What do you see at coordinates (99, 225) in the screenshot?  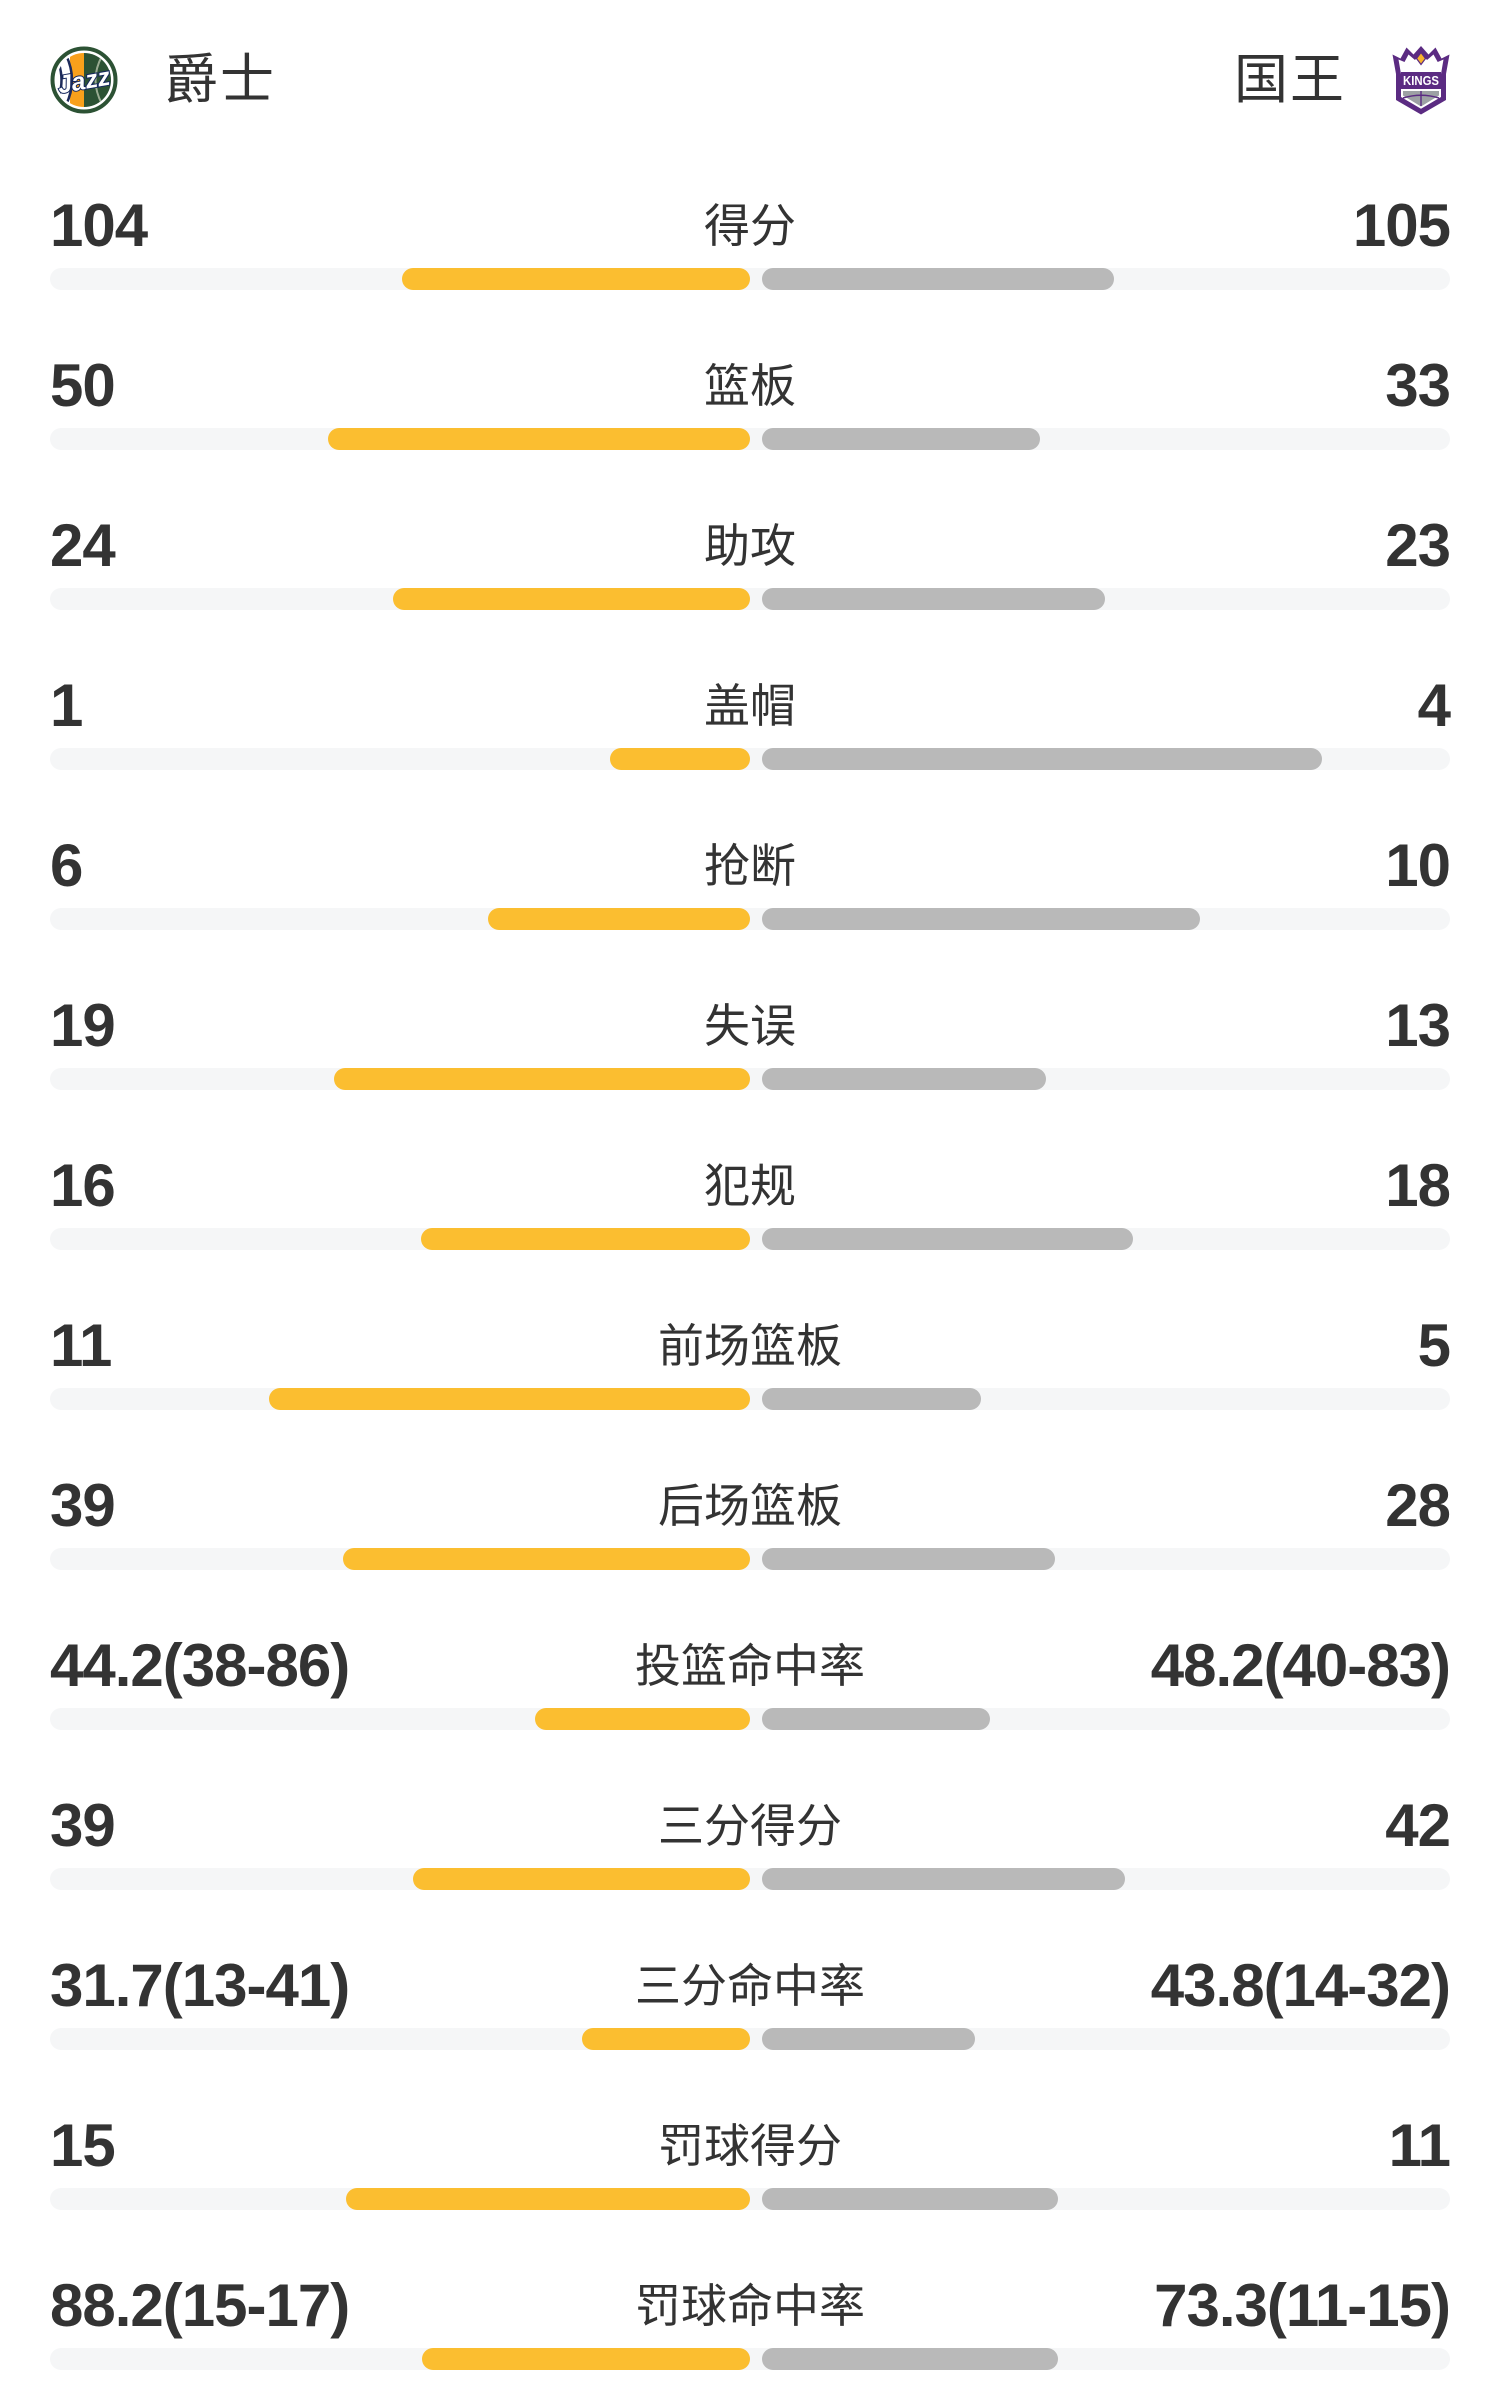 I see `left-team-value: 104` at bounding box center [99, 225].